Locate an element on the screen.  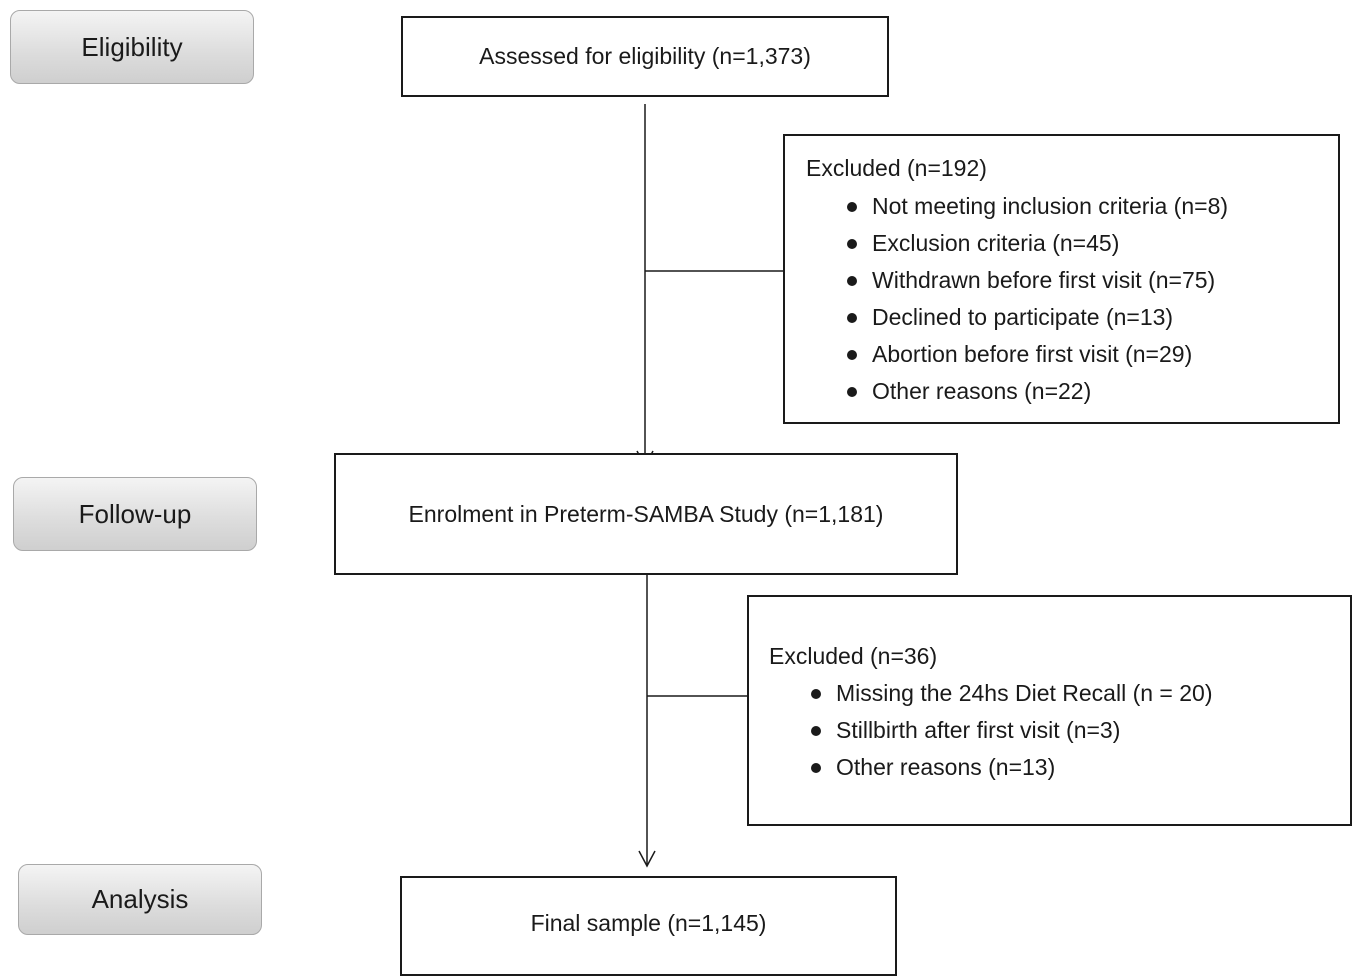
stage-follow-up: Follow-up is located at coordinates (135, 514).